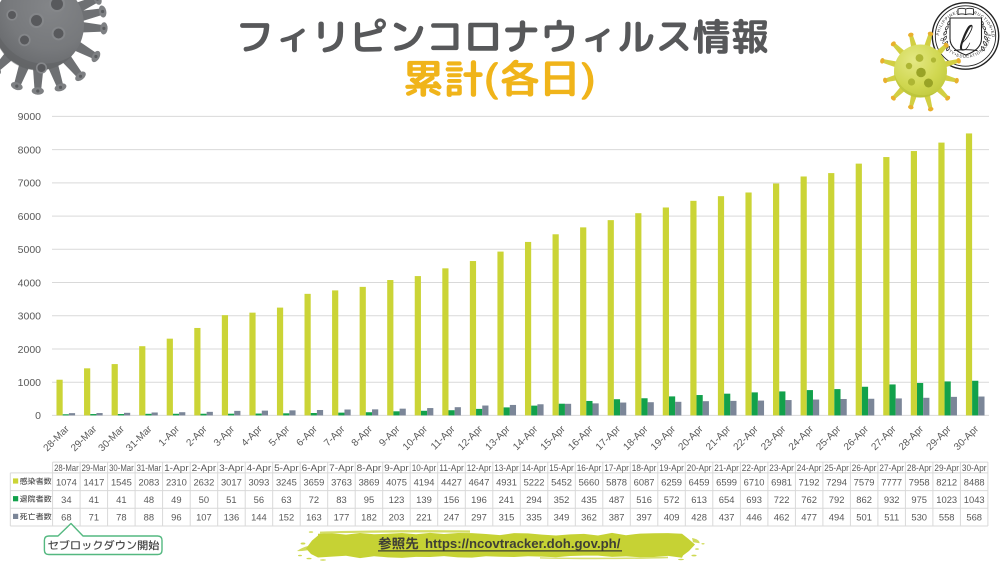  I want to click on svg-text: 387, so click(617, 517).